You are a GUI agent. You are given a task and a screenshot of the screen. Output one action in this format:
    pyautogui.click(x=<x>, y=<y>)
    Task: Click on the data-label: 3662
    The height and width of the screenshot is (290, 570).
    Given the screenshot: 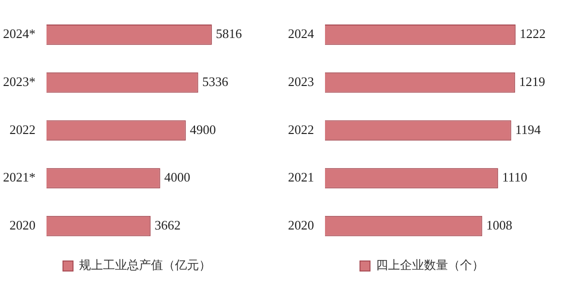 What is the action you would take?
    pyautogui.click(x=167, y=225)
    